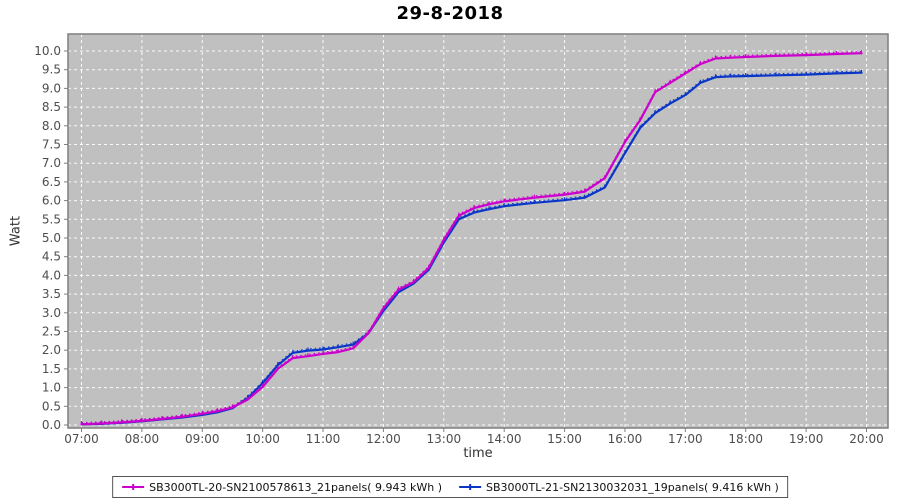  Describe the element at coordinates (866, 439) in the screenshot. I see `svg-text: 20:00` at that location.